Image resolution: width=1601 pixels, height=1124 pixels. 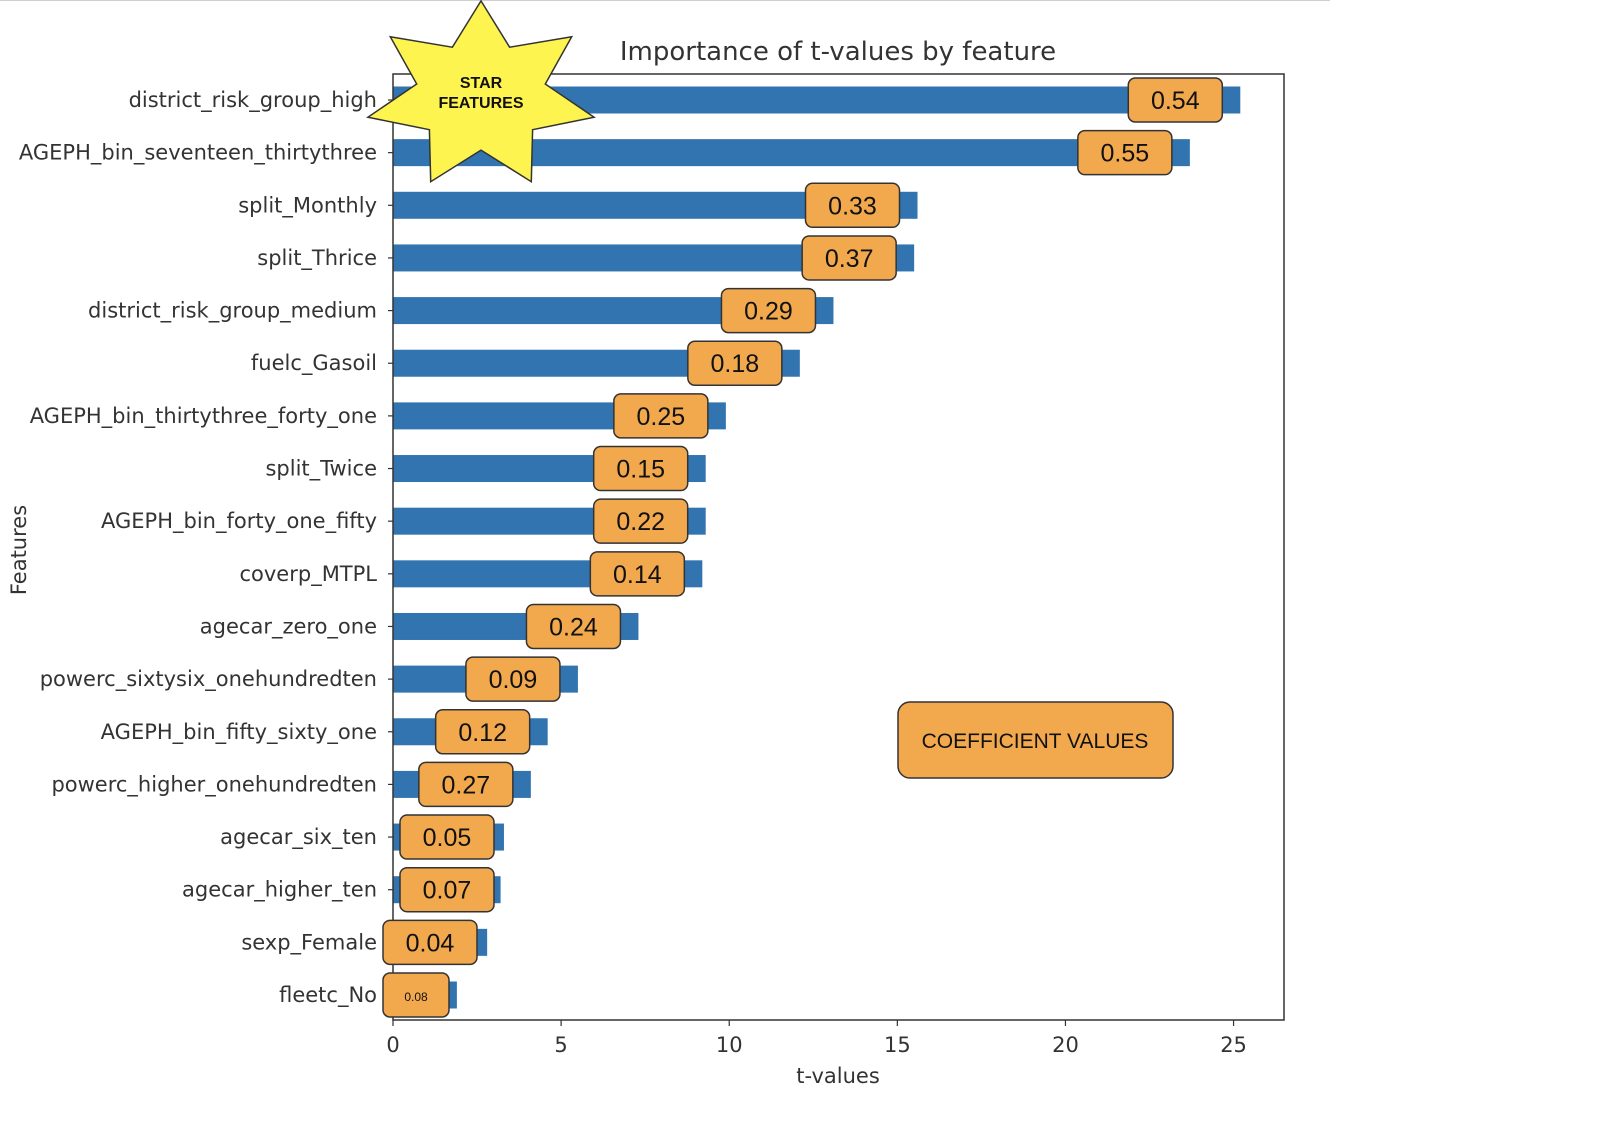 I want to click on coefficient-tag: 0.08, so click(x=416, y=995).